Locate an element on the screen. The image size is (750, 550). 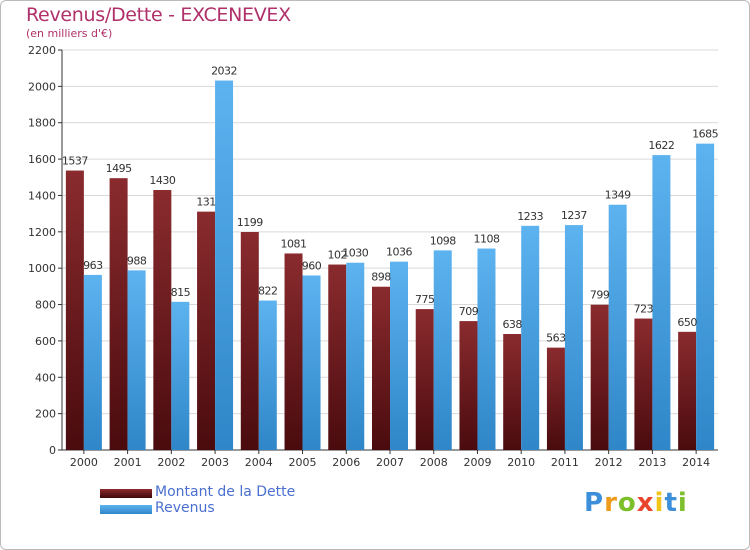
legend-swatch-debt is located at coordinates (126, 493).